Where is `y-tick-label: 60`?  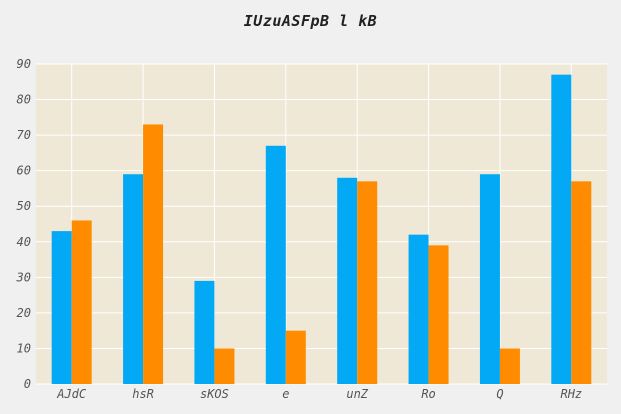 y-tick-label: 60 is located at coordinates (24, 171).